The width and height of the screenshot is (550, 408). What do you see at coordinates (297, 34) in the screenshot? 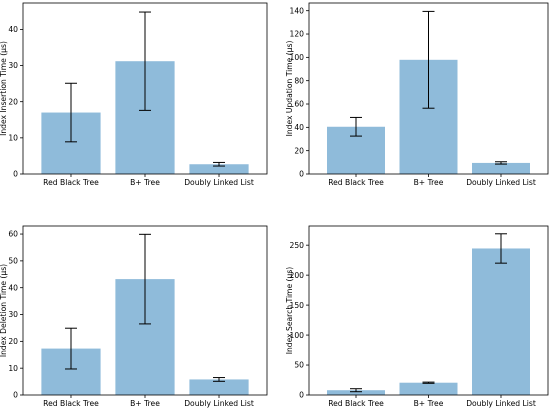
I see `y-tick-label: 120` at bounding box center [297, 34].